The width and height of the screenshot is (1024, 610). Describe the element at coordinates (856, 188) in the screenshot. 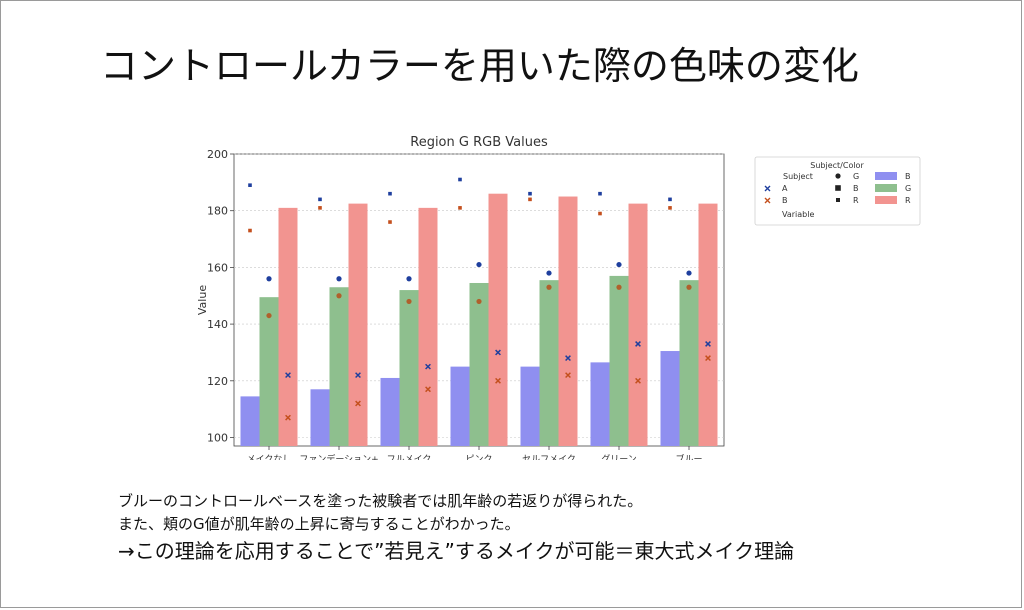

I see `legend-marker-label: B` at that location.